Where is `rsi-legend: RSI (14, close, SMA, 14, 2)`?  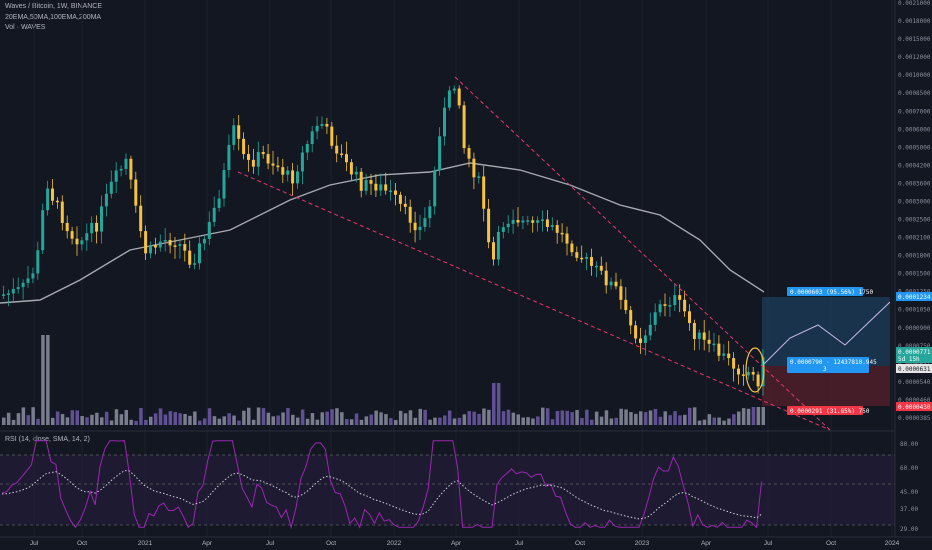 rsi-legend: RSI (14, close, SMA, 14, 2) is located at coordinates (47, 439).